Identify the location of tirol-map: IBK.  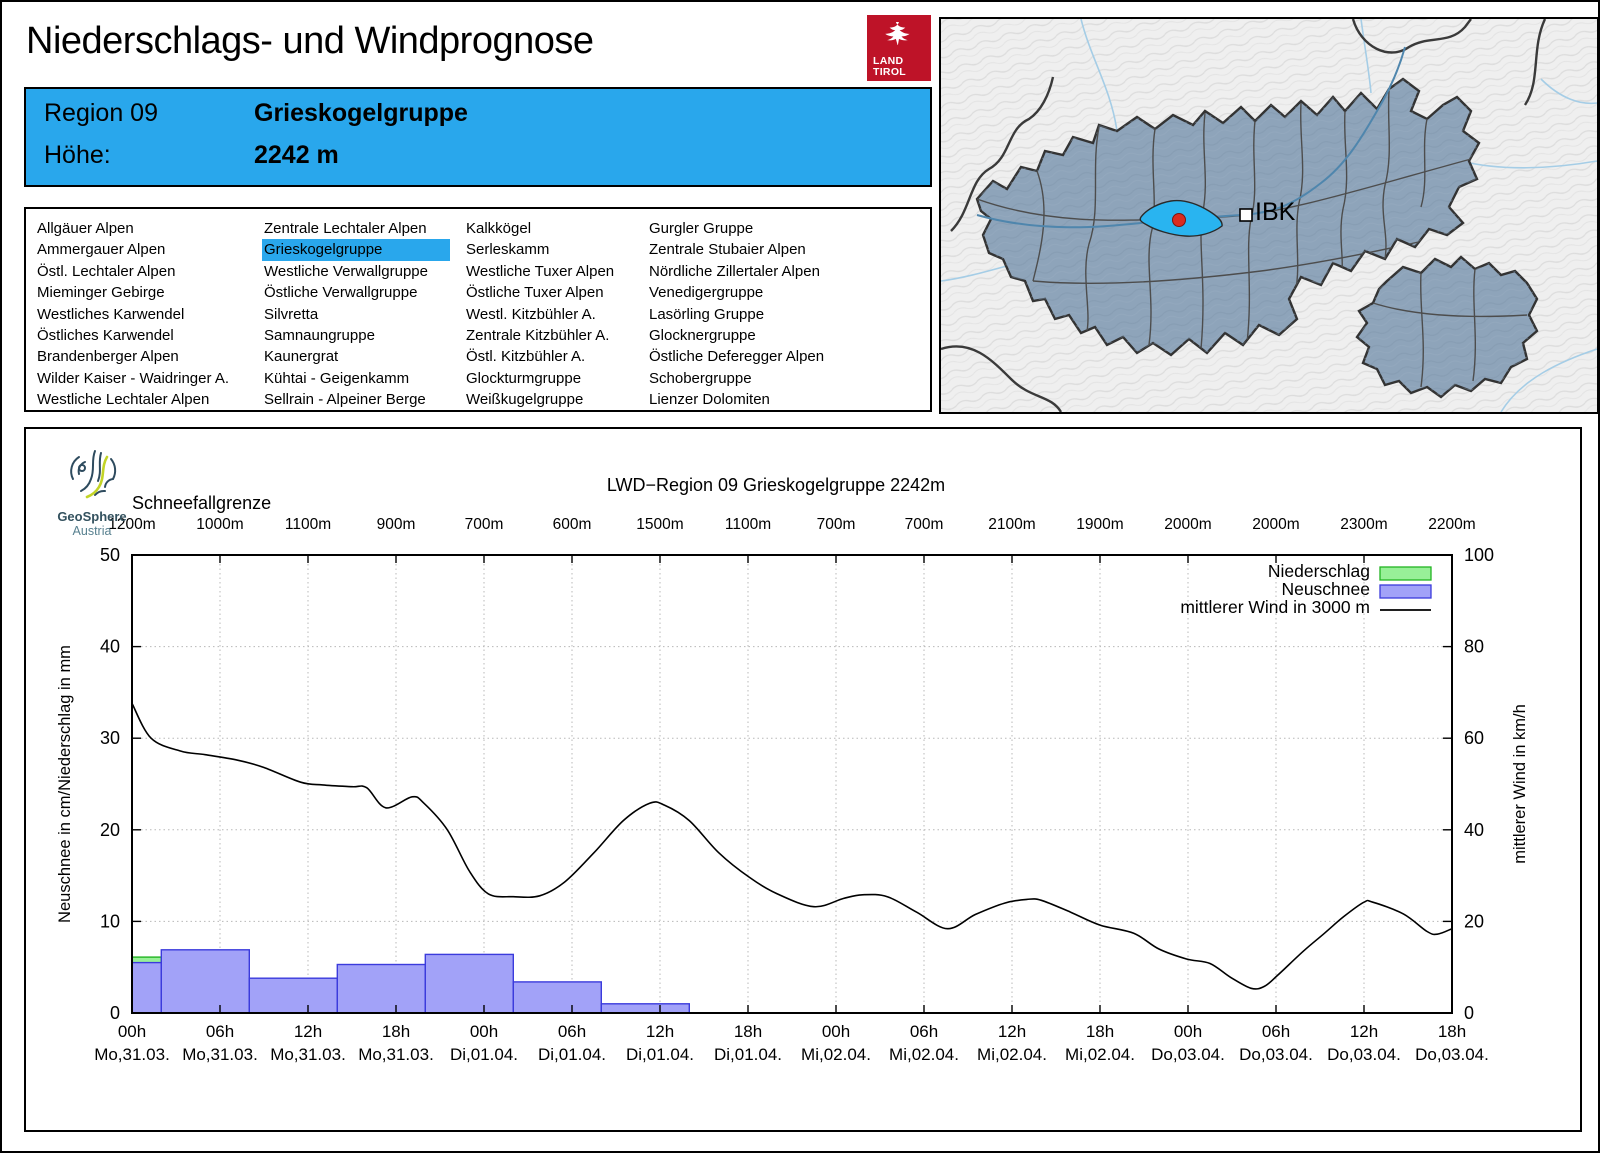
(1268, 215).